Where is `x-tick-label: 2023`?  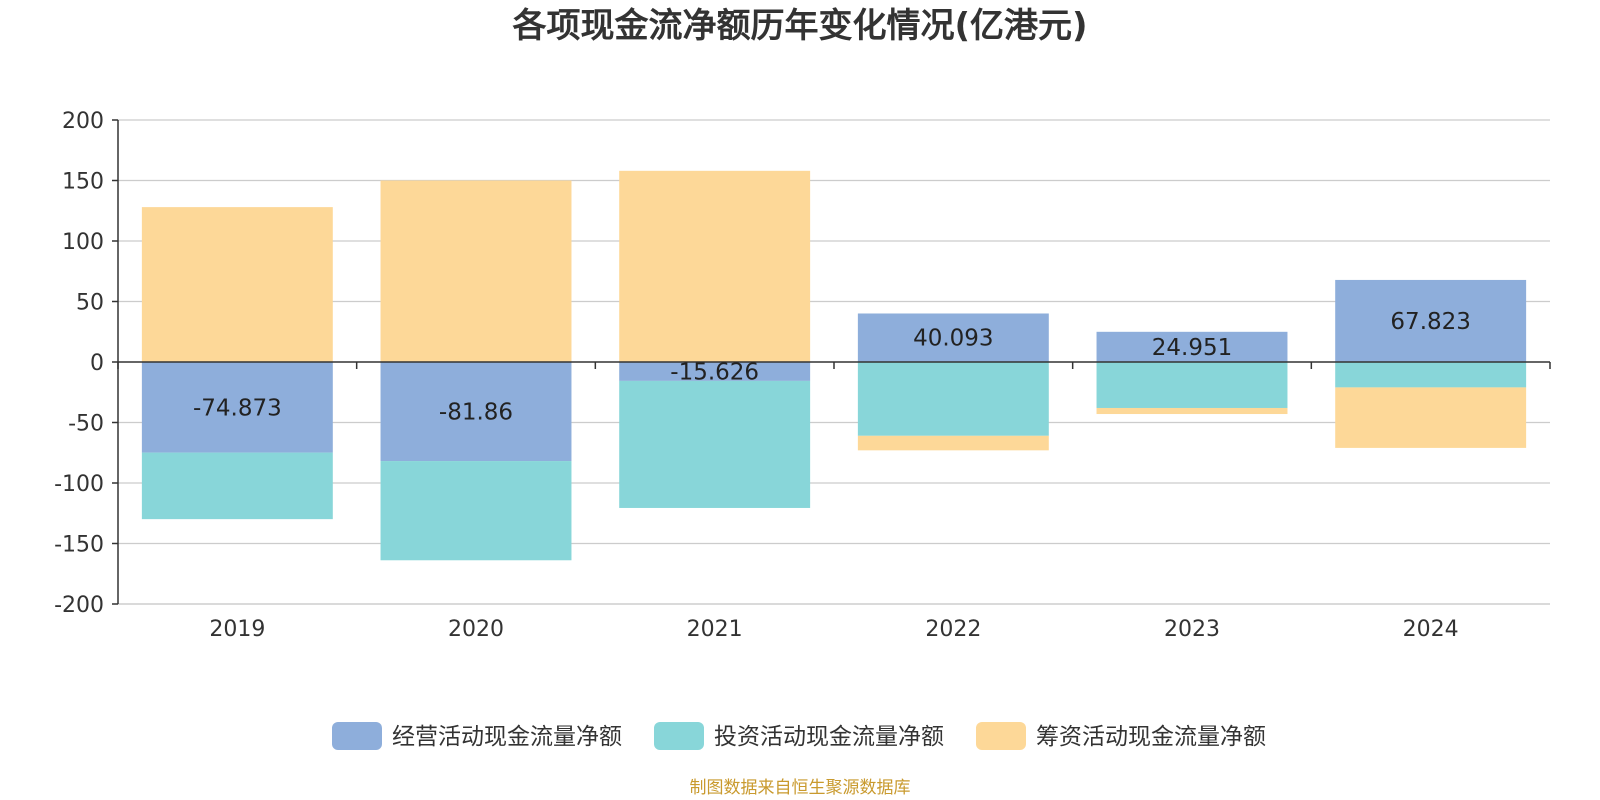 x-tick-label: 2023 is located at coordinates (1192, 629).